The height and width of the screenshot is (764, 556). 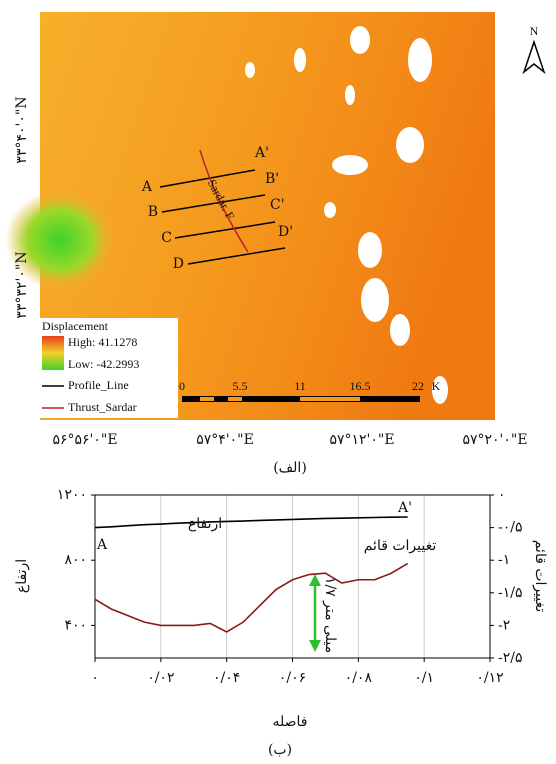 What do you see at coordinates (102, 407) in the screenshot?
I see `legend-thrust: Thrust_Sardar` at bounding box center [102, 407].